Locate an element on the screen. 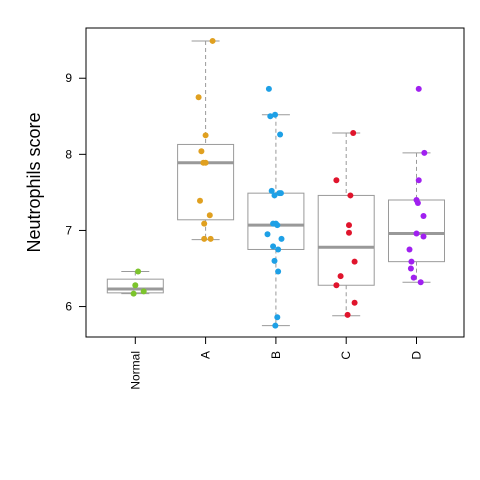 Image resolution: width=480 pixels, height=480 pixels. y-axis-title: Neutrophils score is located at coordinates (34, 182).